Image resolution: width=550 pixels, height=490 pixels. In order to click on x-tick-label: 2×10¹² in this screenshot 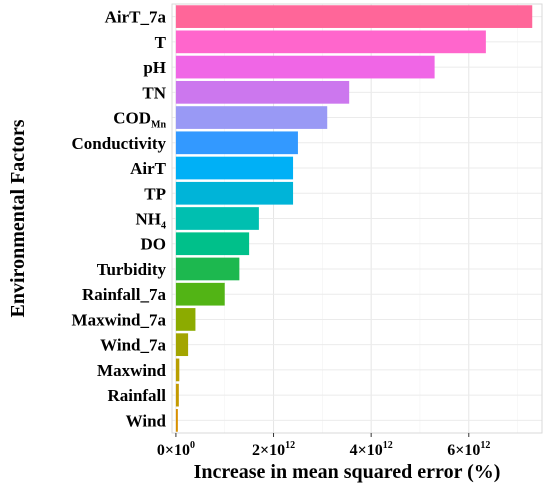, I will do `click(273, 449)`.